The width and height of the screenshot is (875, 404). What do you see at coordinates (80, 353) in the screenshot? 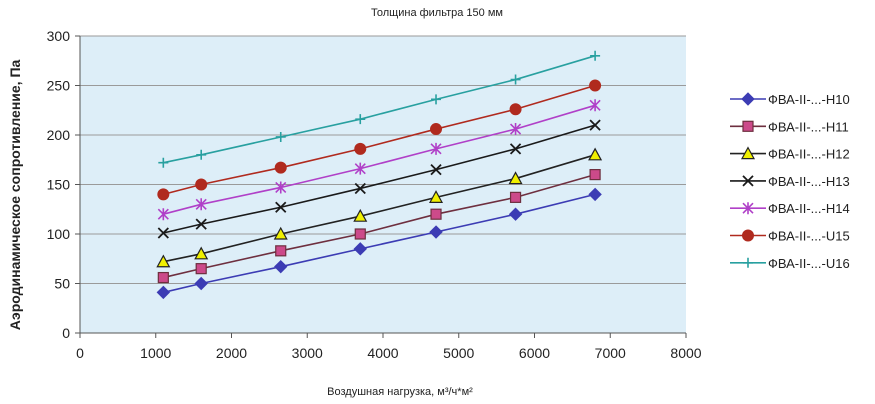
I see `x-tick-label: 0` at bounding box center [80, 353].